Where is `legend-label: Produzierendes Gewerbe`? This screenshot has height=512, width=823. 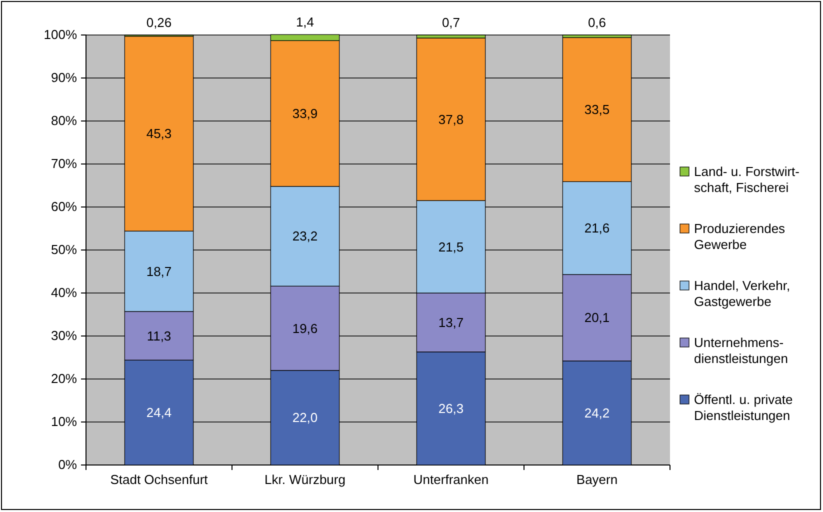 legend-label: Produzierendes Gewerbe is located at coordinates (740, 236).